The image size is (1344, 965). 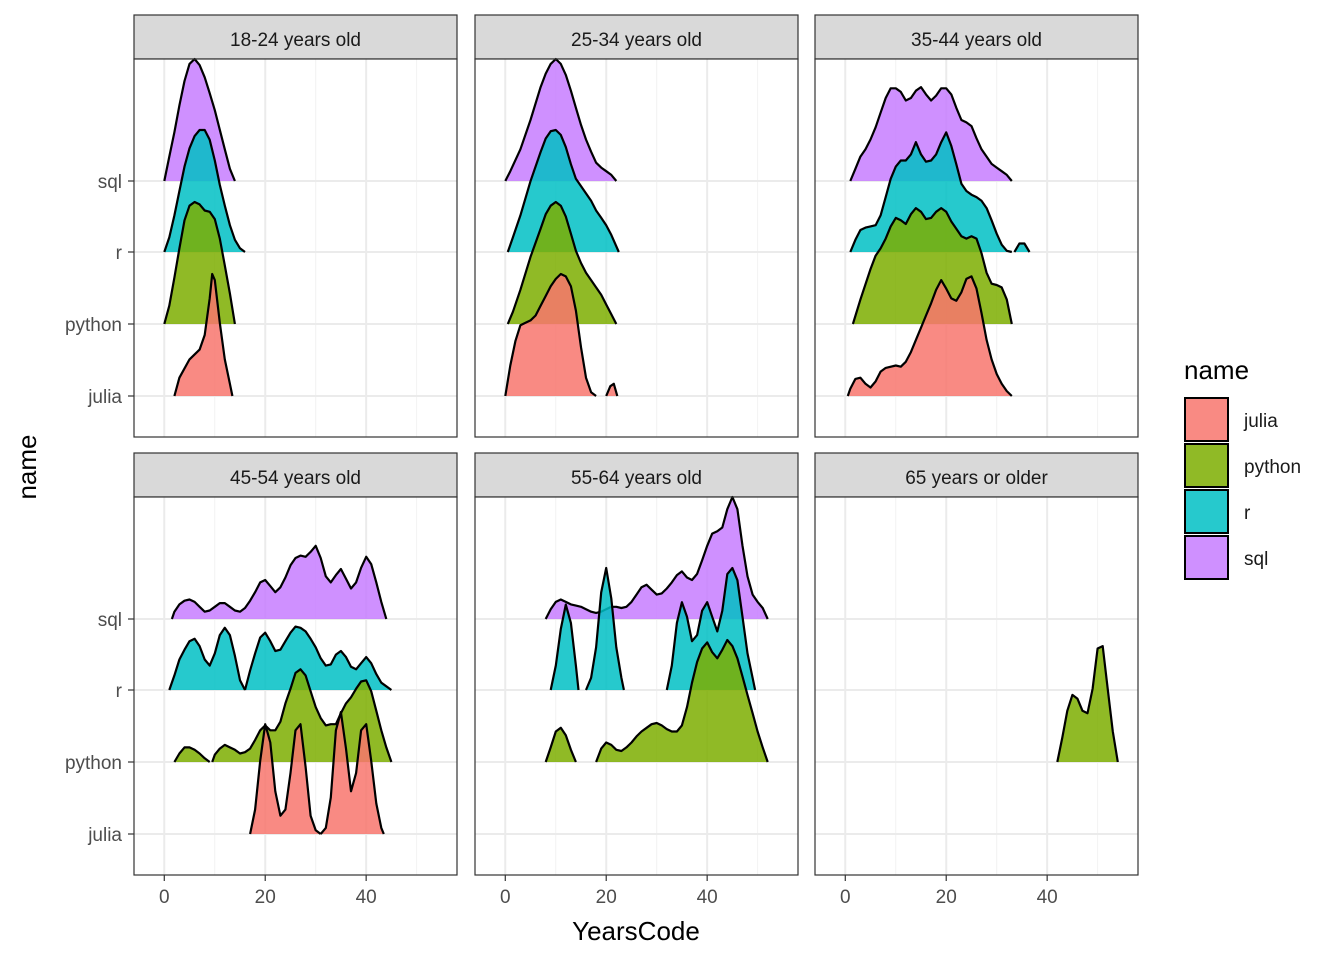 What do you see at coordinates (1216, 370) in the screenshot?
I see `legend-title: name` at bounding box center [1216, 370].